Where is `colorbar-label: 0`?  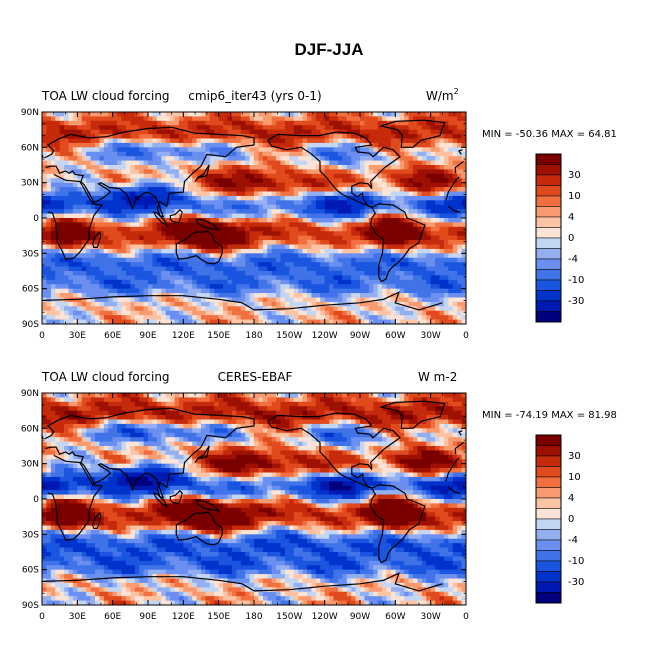 colorbar-label: 0 is located at coordinates (571, 238).